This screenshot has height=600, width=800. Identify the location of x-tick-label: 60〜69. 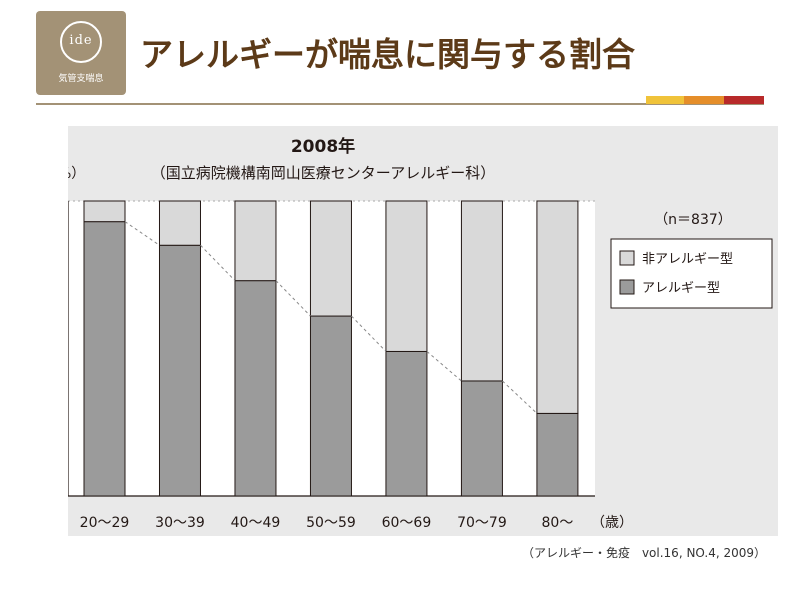
(407, 523).